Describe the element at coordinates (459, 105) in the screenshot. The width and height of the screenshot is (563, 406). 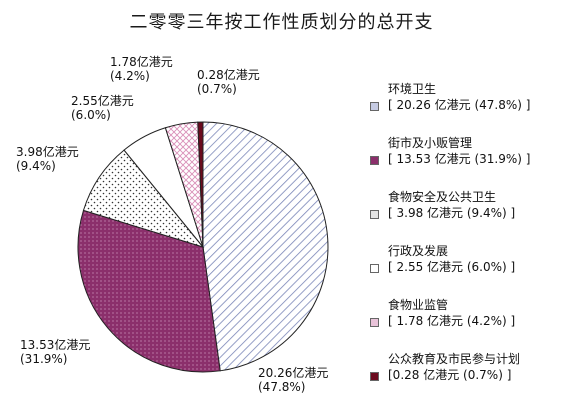
I see `legend-value: [ 20.26 亿港元 (47.8%) ]` at that location.